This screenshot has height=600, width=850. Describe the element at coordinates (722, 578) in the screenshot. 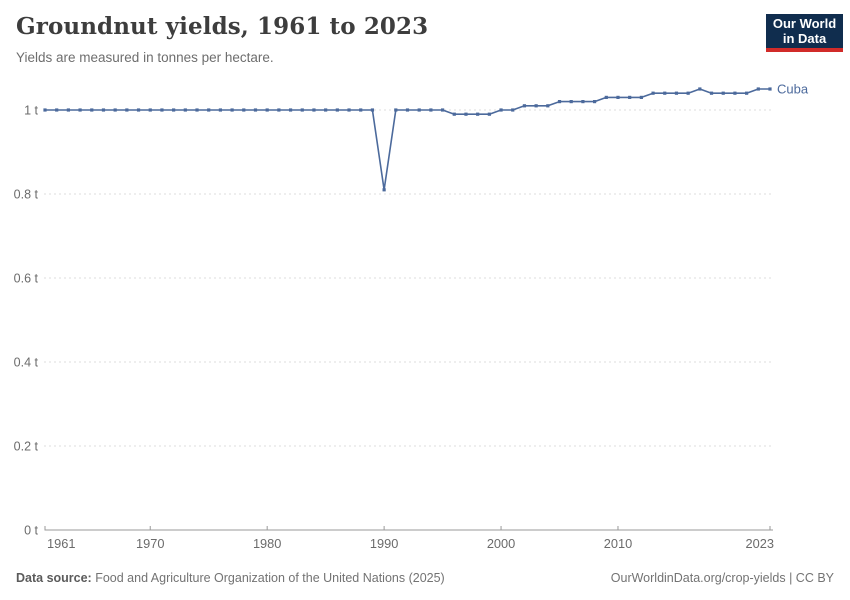

I see `citation-link: OurWorldinData.org/crop-yields | CC BY` at that location.